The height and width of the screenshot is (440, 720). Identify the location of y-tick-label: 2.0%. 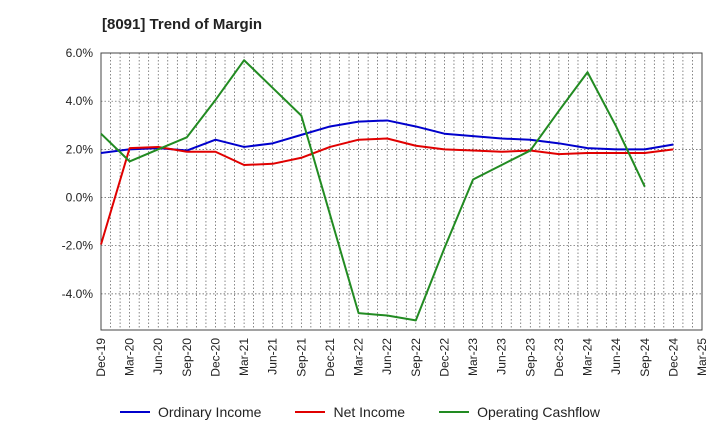
(80, 149).